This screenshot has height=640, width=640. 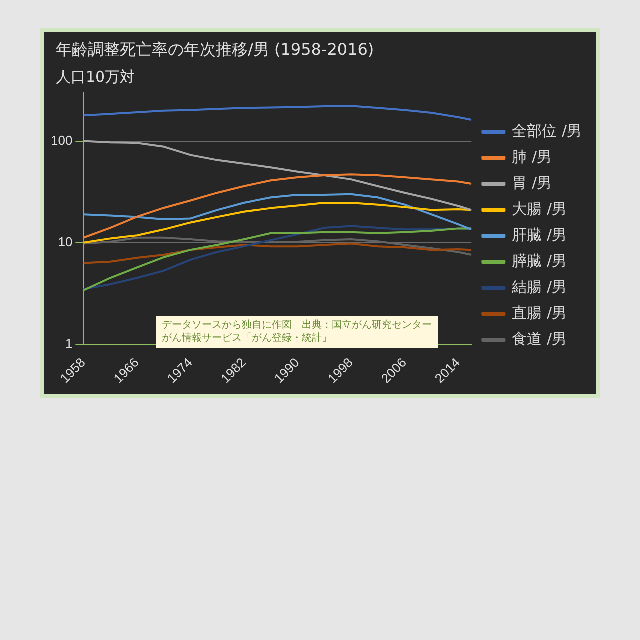 What do you see at coordinates (539, 287) in the screenshot?
I see `legend-label: 結腸 /男` at bounding box center [539, 287].